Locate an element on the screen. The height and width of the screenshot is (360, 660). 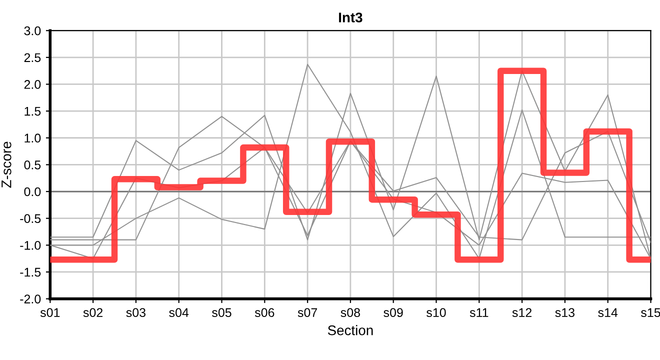
x-tick-label: s04 is located at coordinates (179, 313).